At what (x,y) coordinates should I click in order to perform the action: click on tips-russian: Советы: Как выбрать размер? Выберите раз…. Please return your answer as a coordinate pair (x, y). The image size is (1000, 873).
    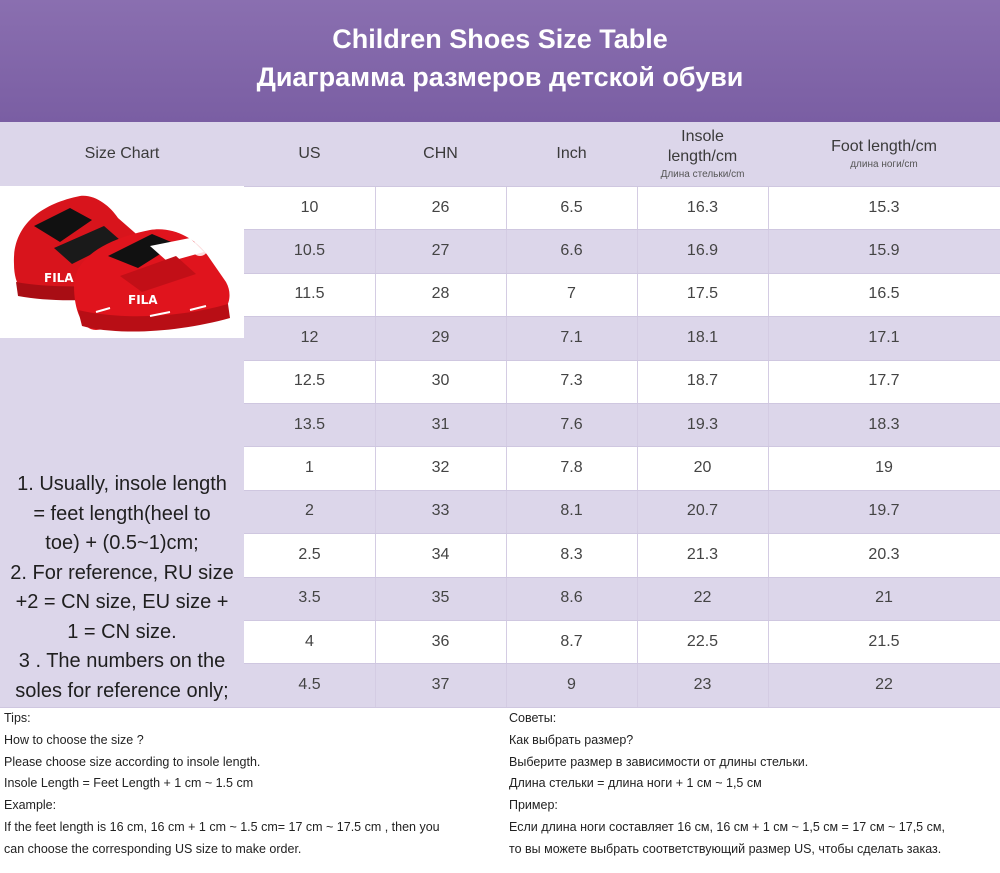
    Looking at the image, I should click on (754, 784).